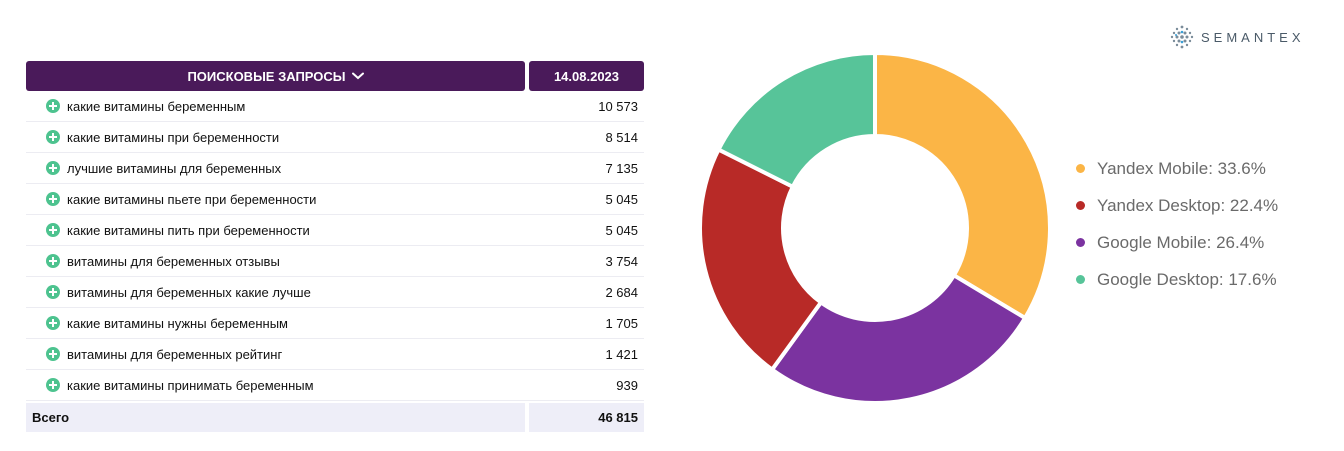  What do you see at coordinates (962, 188) in the screenshot?
I see `donut-slice-yandex-mobile` at bounding box center [962, 188].